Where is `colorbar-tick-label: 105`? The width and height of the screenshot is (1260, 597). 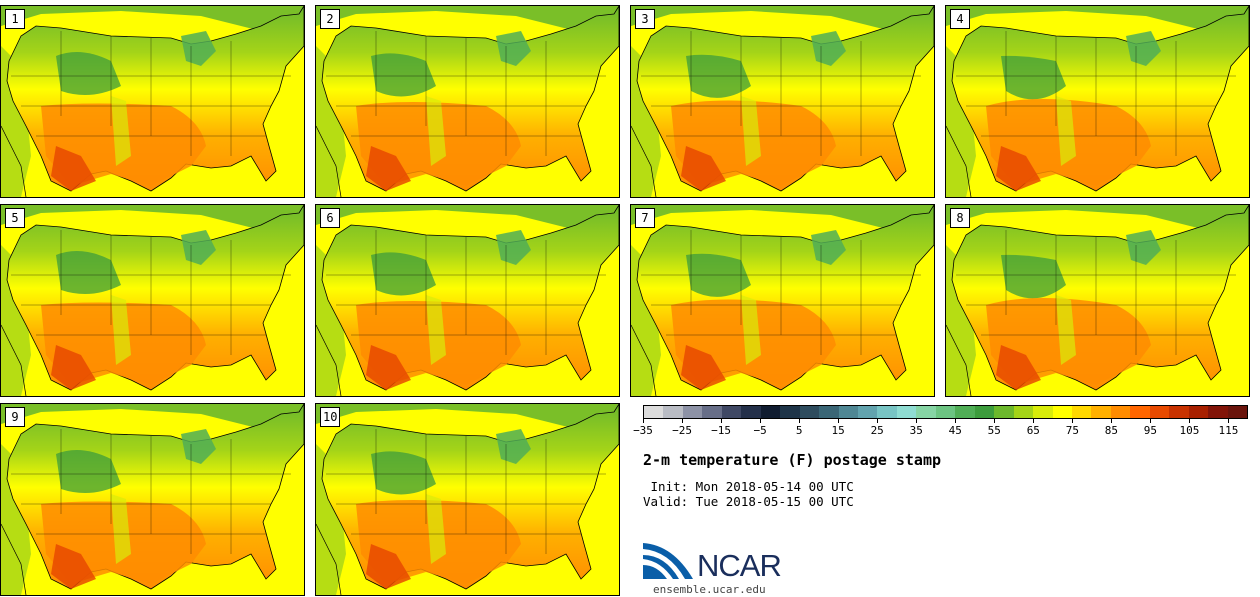
colorbar-tick-label: 105 is located at coordinates (1189, 430).